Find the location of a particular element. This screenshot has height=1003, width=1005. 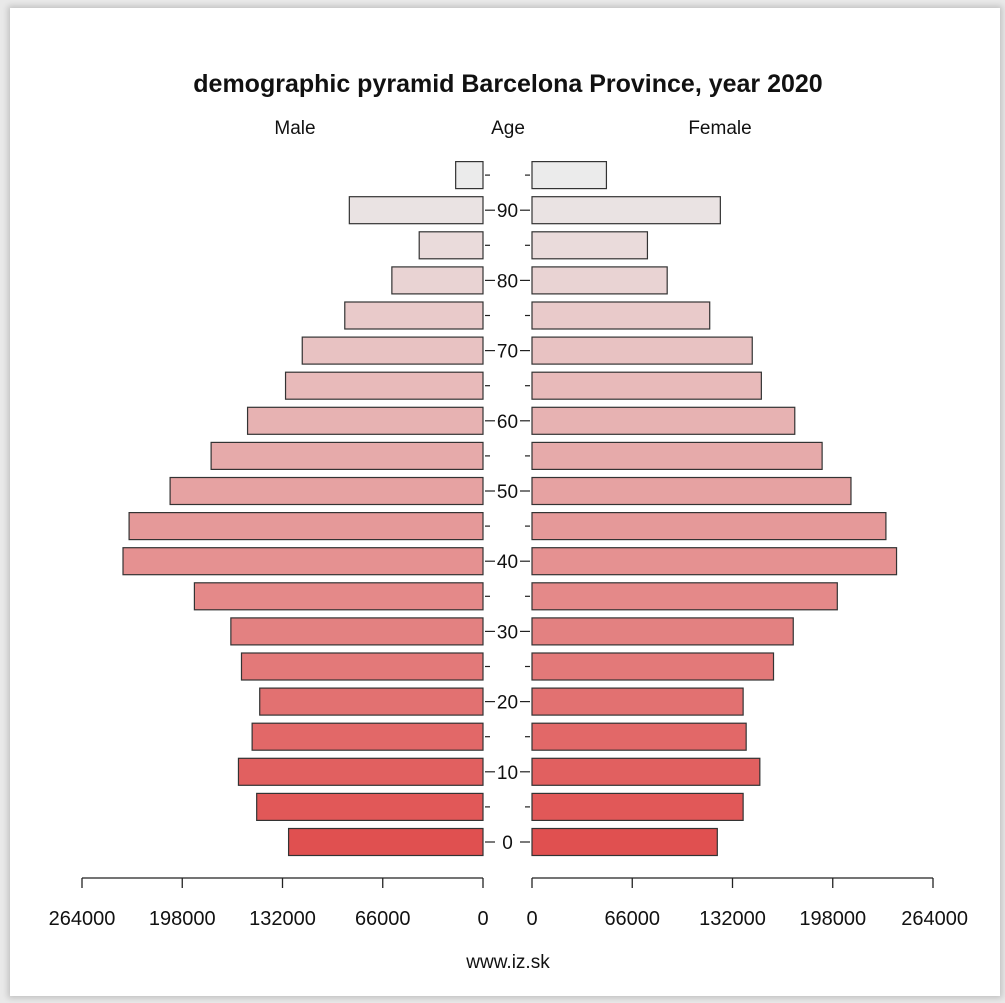

age-tick-label: 80 is located at coordinates (507, 281).